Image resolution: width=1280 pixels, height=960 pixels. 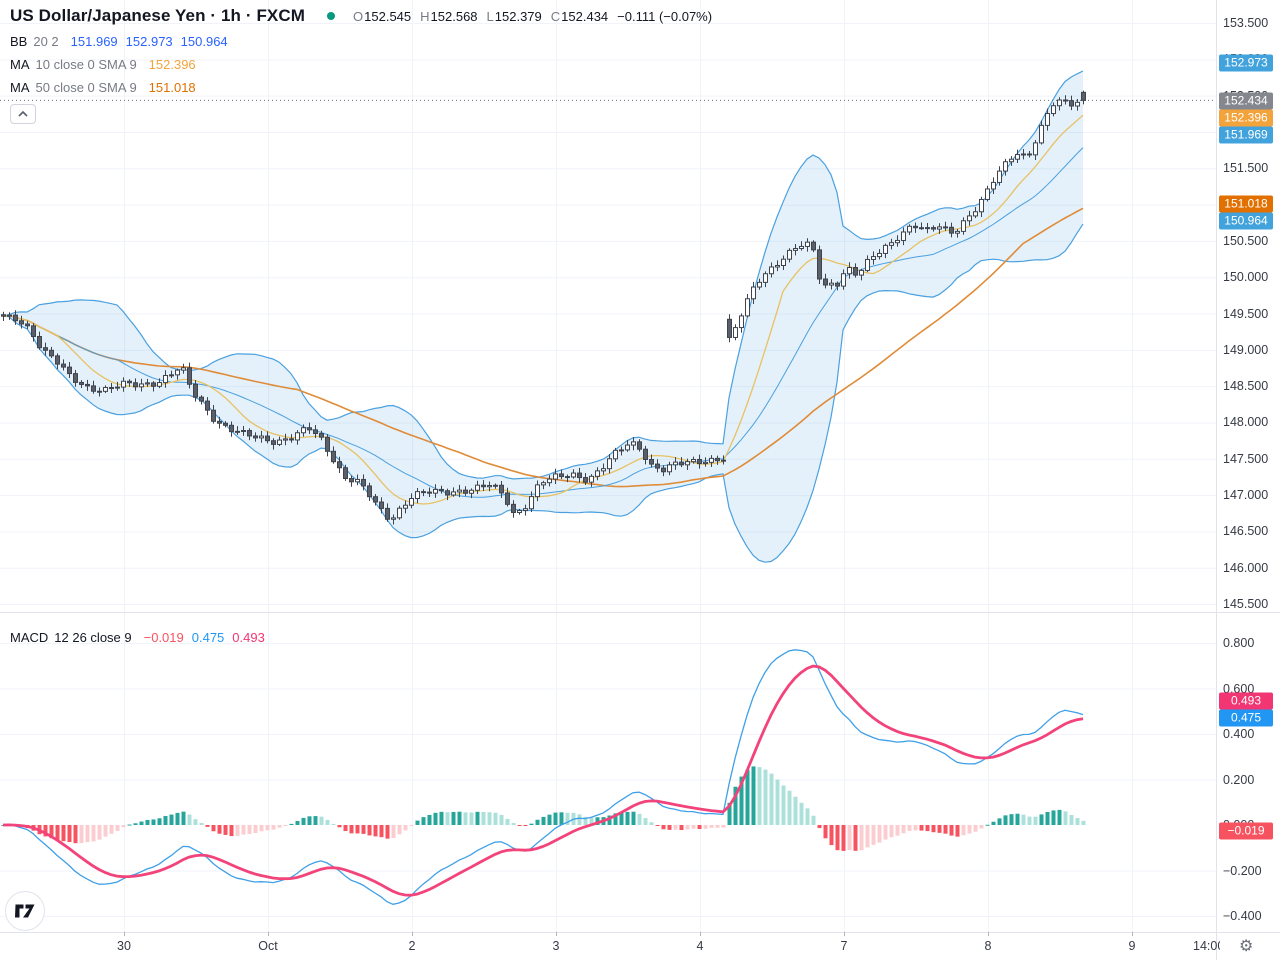 What do you see at coordinates (93, 637) in the screenshot?
I see `macd-params: 12 26 close 9` at bounding box center [93, 637].